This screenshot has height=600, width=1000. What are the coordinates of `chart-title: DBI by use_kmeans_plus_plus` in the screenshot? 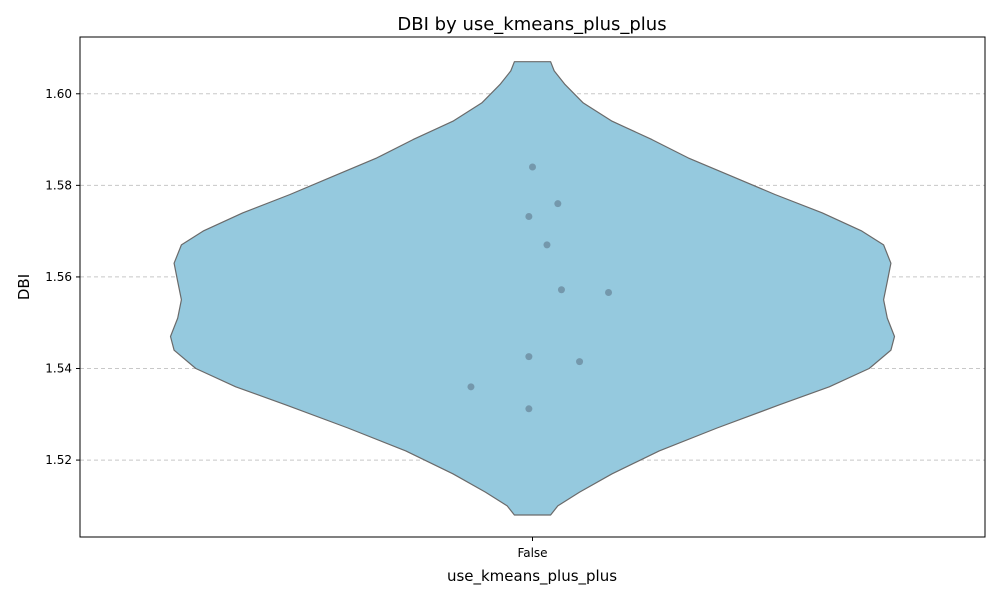 It's located at (531, 24).